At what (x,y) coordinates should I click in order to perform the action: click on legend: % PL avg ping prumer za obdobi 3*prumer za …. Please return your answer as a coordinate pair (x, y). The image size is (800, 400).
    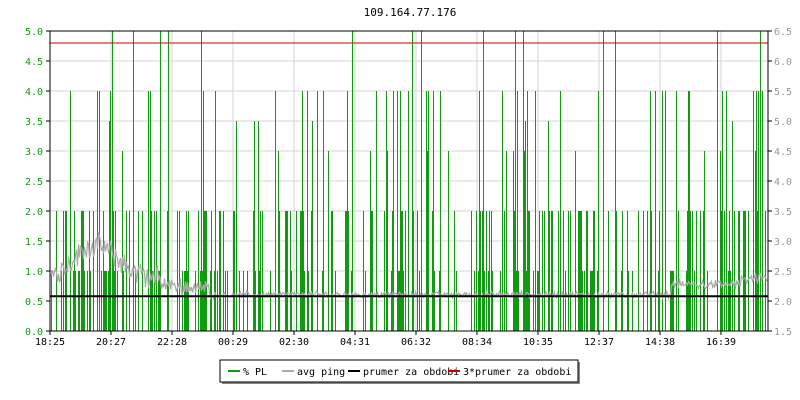
    Looking at the image, I should click on (399, 371).